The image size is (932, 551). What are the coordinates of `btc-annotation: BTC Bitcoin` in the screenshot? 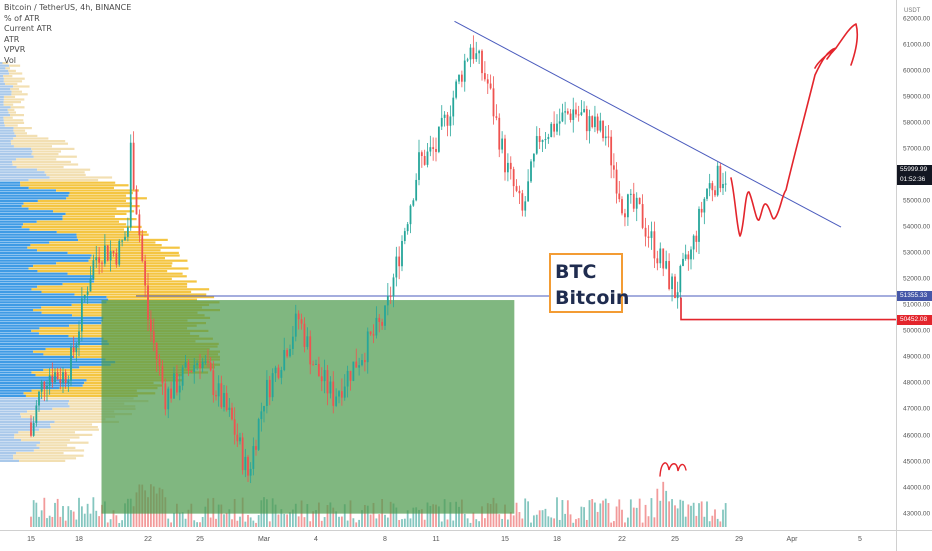 It's located at (589, 283).